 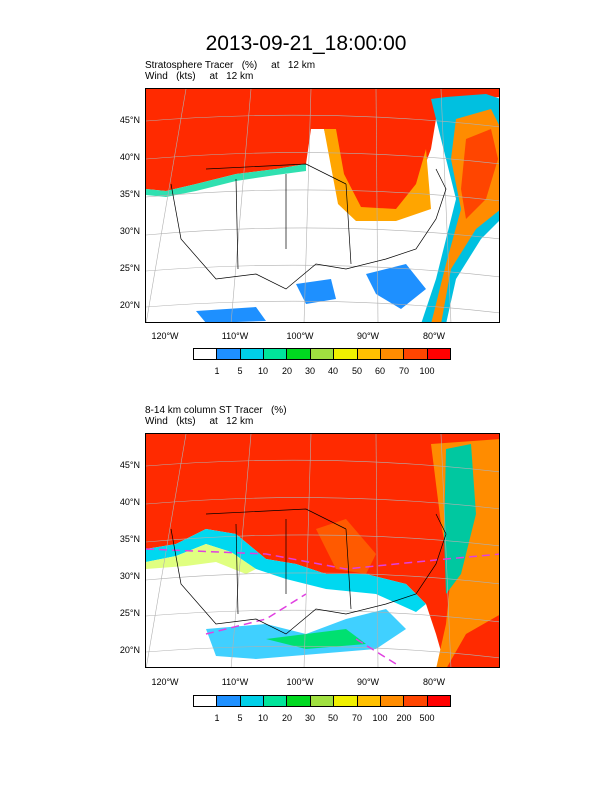 I want to click on colorbar-label: 200, so click(x=404, y=718).